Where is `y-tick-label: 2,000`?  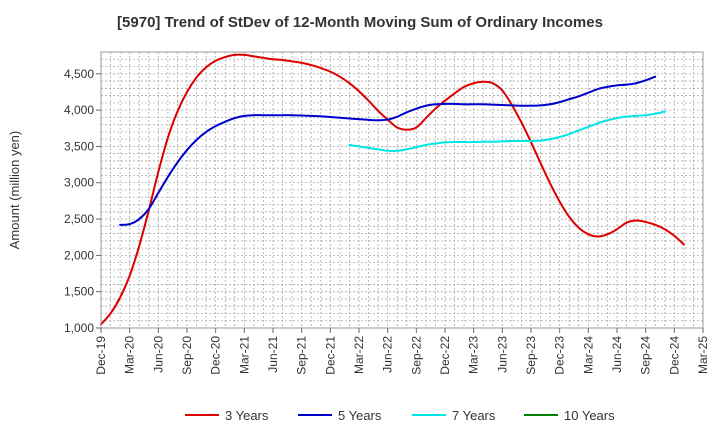
y-tick-label: 2,000 is located at coordinates (79, 255).